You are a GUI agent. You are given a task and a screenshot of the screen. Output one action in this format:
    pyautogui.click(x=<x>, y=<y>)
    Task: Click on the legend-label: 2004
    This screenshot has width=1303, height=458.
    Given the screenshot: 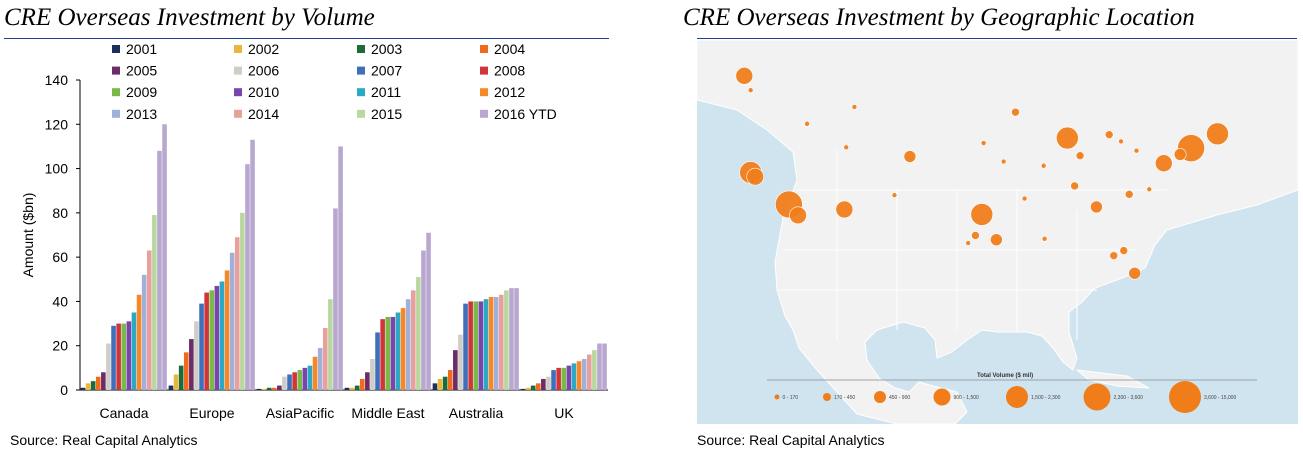 What is the action you would take?
    pyautogui.click(x=509, y=49)
    